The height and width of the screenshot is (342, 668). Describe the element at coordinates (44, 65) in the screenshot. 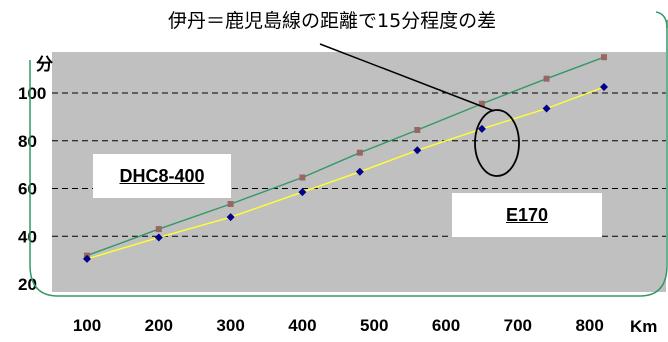

I see `y-axis-unit: 分` at that location.